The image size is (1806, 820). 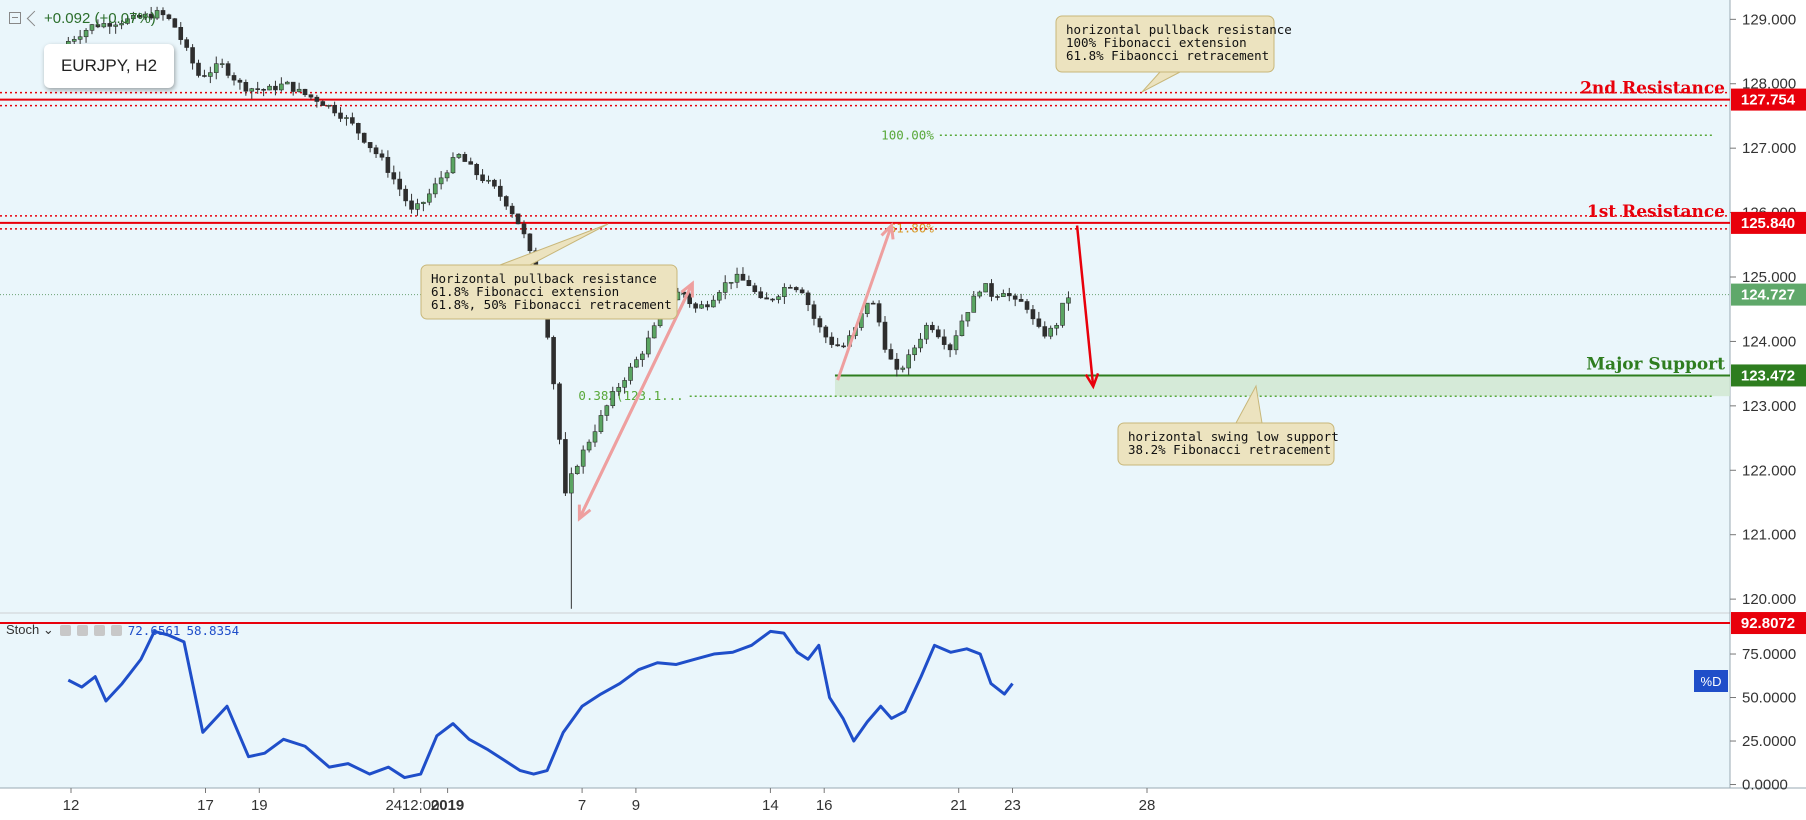 I want to click on stoch-label: Stoch ⌄, so click(x=30, y=629).